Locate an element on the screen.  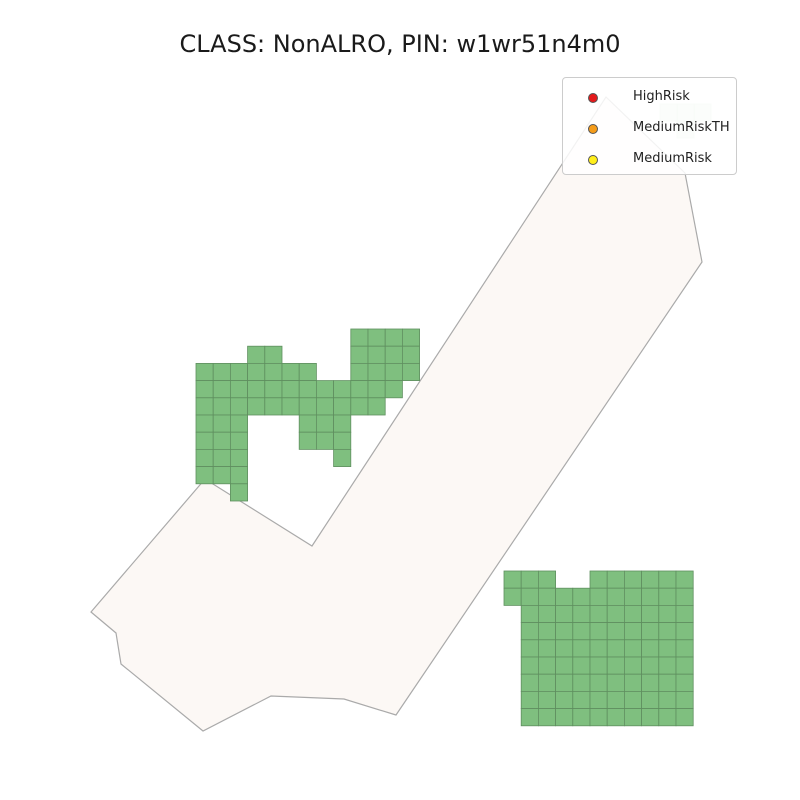
grid-cluster-northwest is located at coordinates (307, 415).